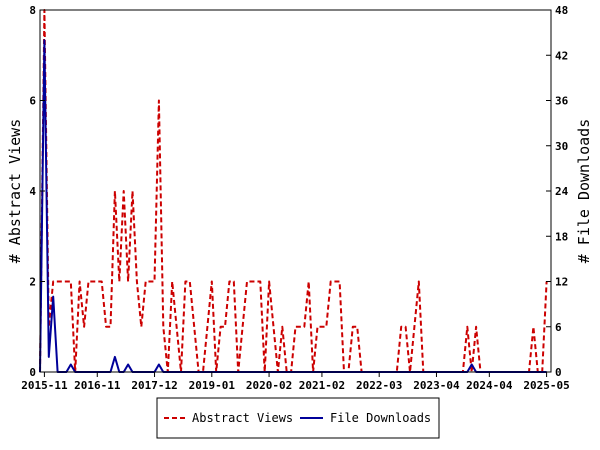 This screenshot has width=600, height=450. I want to click on y-right-tick-label: 42, so click(561, 55).